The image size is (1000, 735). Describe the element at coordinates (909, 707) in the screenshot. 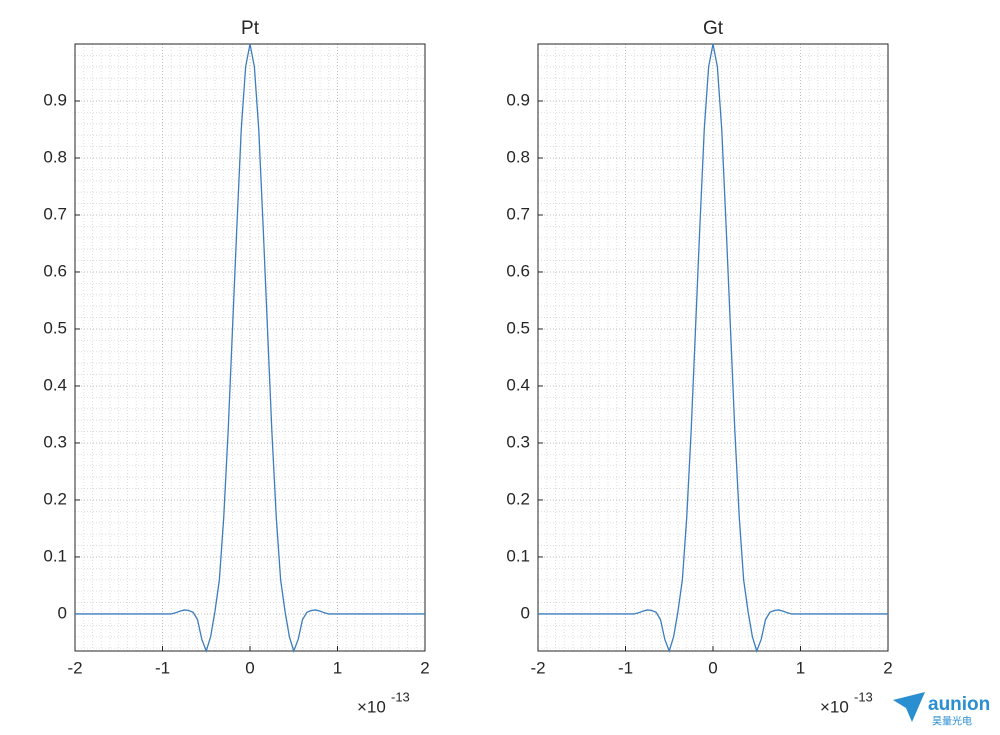

I see `logo-icon` at that location.